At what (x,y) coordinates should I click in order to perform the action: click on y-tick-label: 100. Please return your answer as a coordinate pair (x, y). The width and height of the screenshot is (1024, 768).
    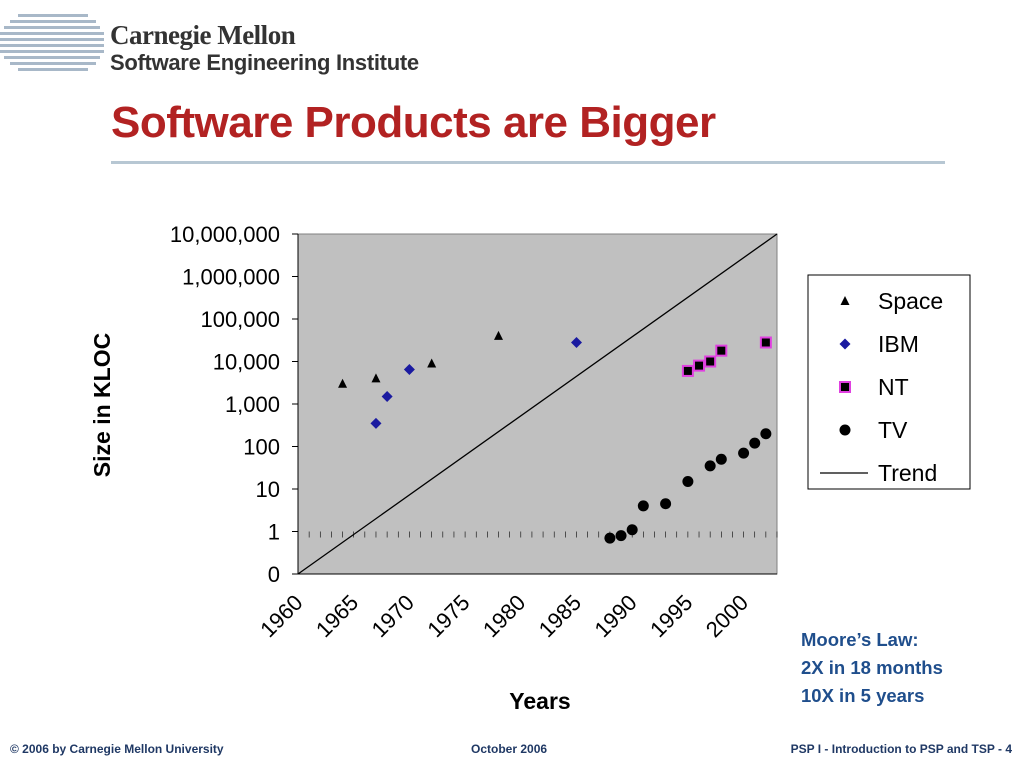
    Looking at the image, I should click on (261, 447).